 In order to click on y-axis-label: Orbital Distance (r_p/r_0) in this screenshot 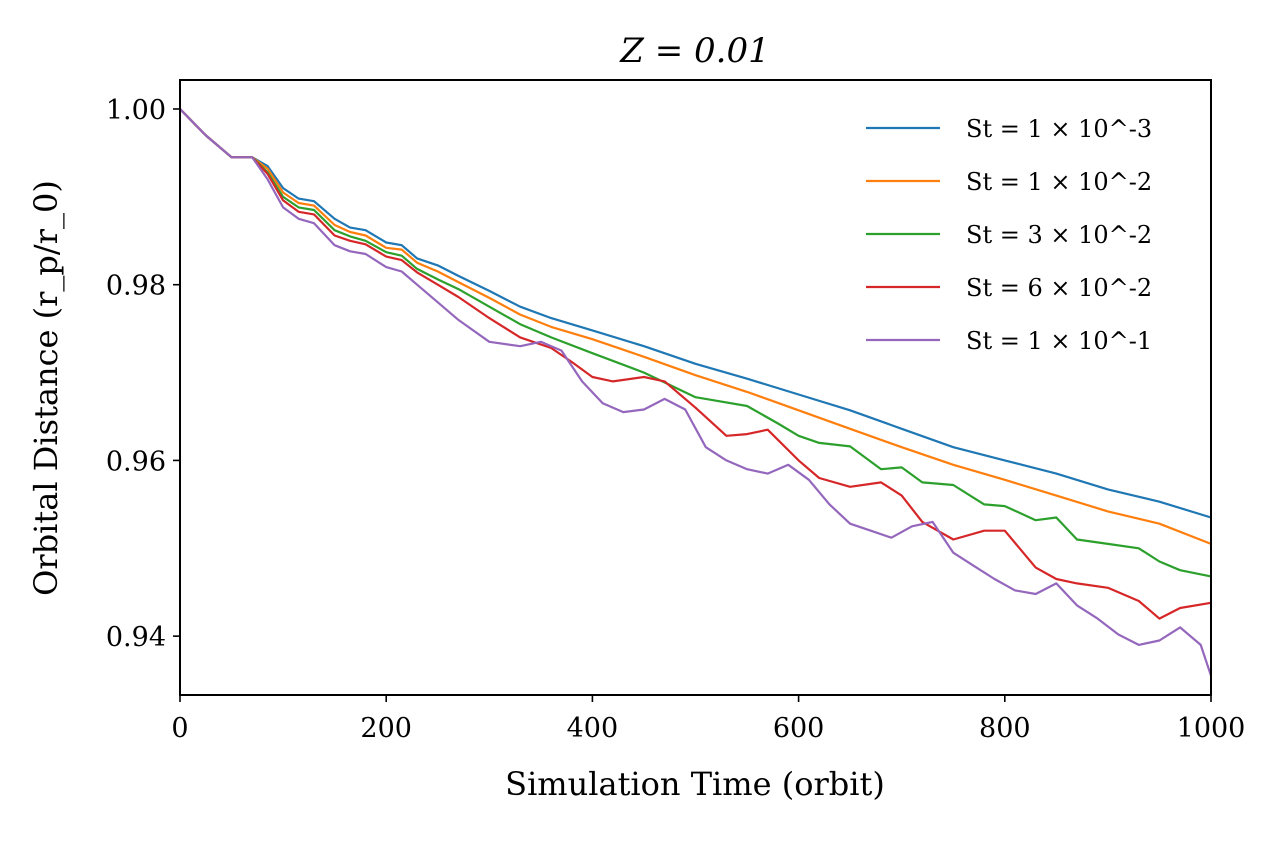, I will do `click(46, 388)`.